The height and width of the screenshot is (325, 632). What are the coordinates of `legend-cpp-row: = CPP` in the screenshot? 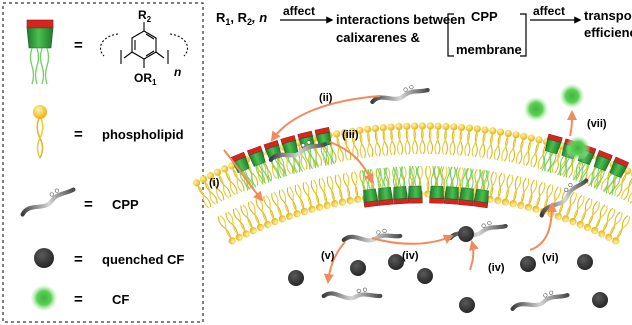 It's located at (78, 199).